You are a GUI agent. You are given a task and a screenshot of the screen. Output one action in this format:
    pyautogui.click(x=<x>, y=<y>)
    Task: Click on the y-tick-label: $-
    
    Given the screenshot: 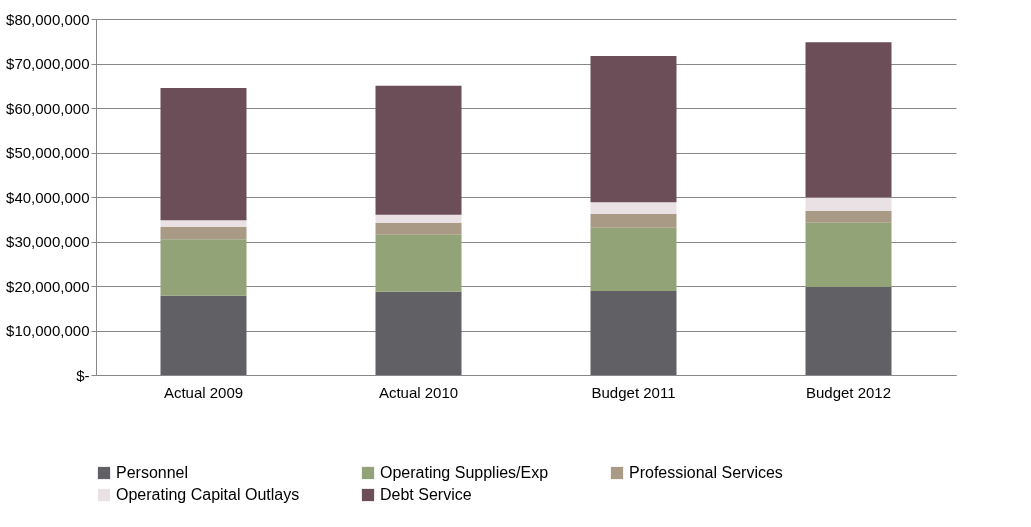 What is the action you would take?
    pyautogui.click(x=83, y=375)
    